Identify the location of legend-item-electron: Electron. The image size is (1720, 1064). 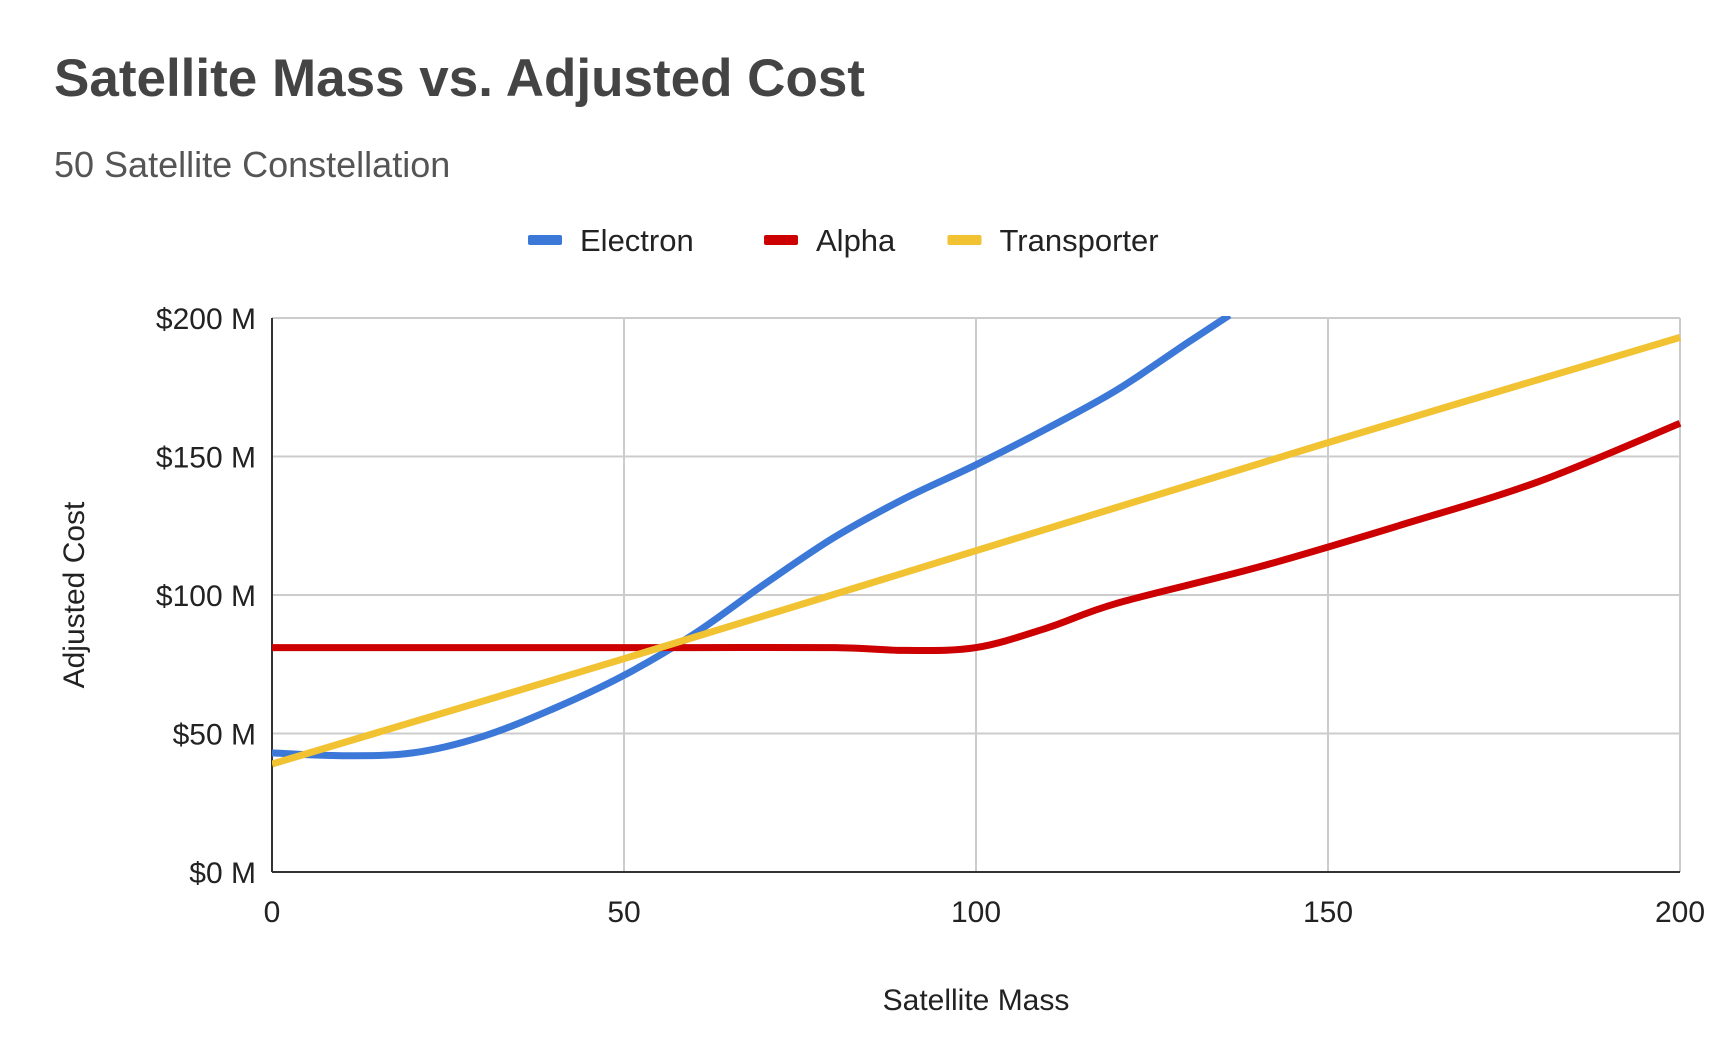
(611, 240).